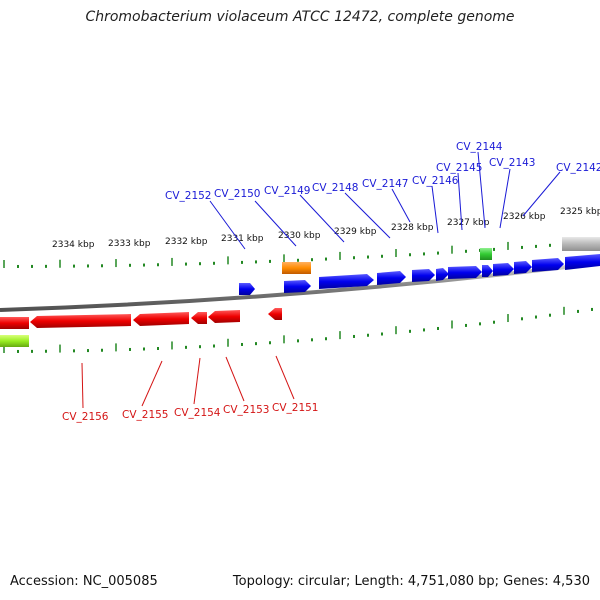 Image resolution: width=600 pixels, height=600 pixels. Describe the element at coordinates (578, 168) in the screenshot. I see `gene-label-cv-2142: CV_2142` at that location.